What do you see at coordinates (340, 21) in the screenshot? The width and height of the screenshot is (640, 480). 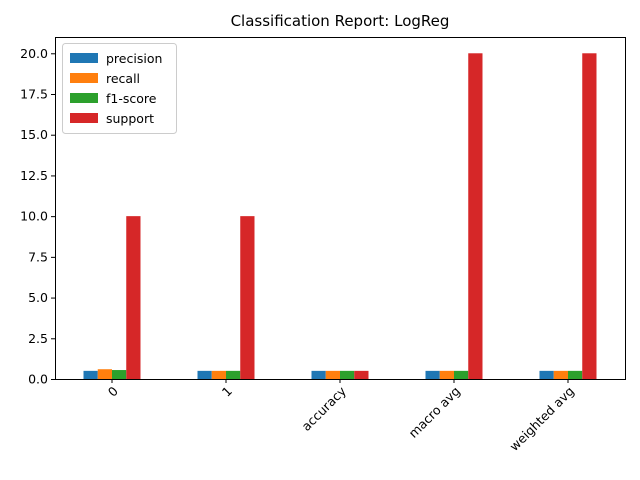 I see `chart-title: Classification Report: LogReg` at bounding box center [340, 21].